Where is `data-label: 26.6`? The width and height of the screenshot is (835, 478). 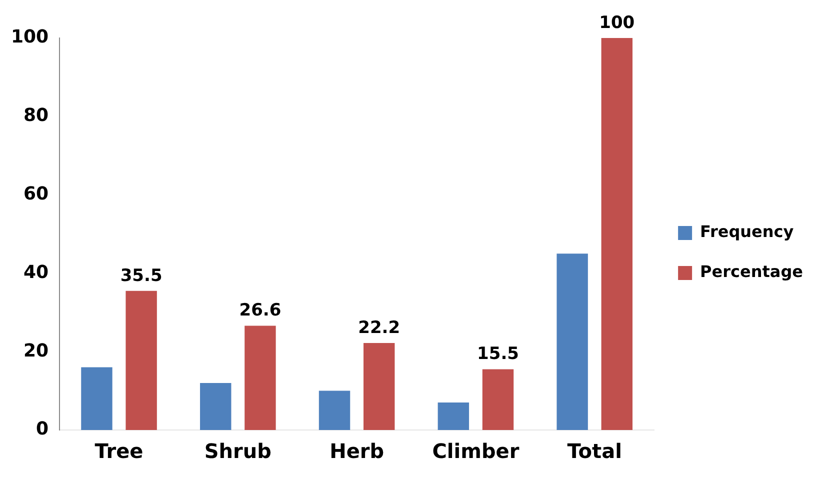 data-label: 26.6 is located at coordinates (260, 310).